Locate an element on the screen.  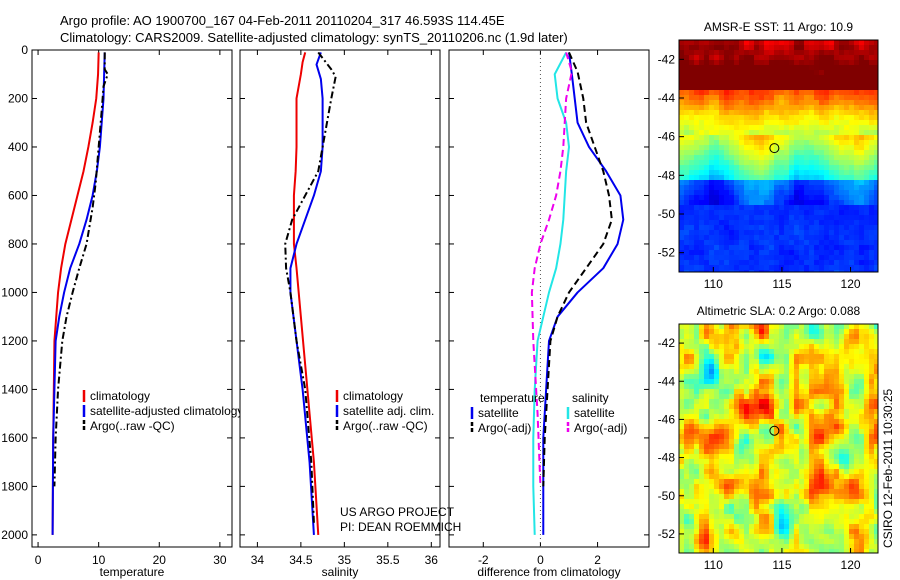
sla-map-ytick-label: -44 is located at coordinates (667, 381).